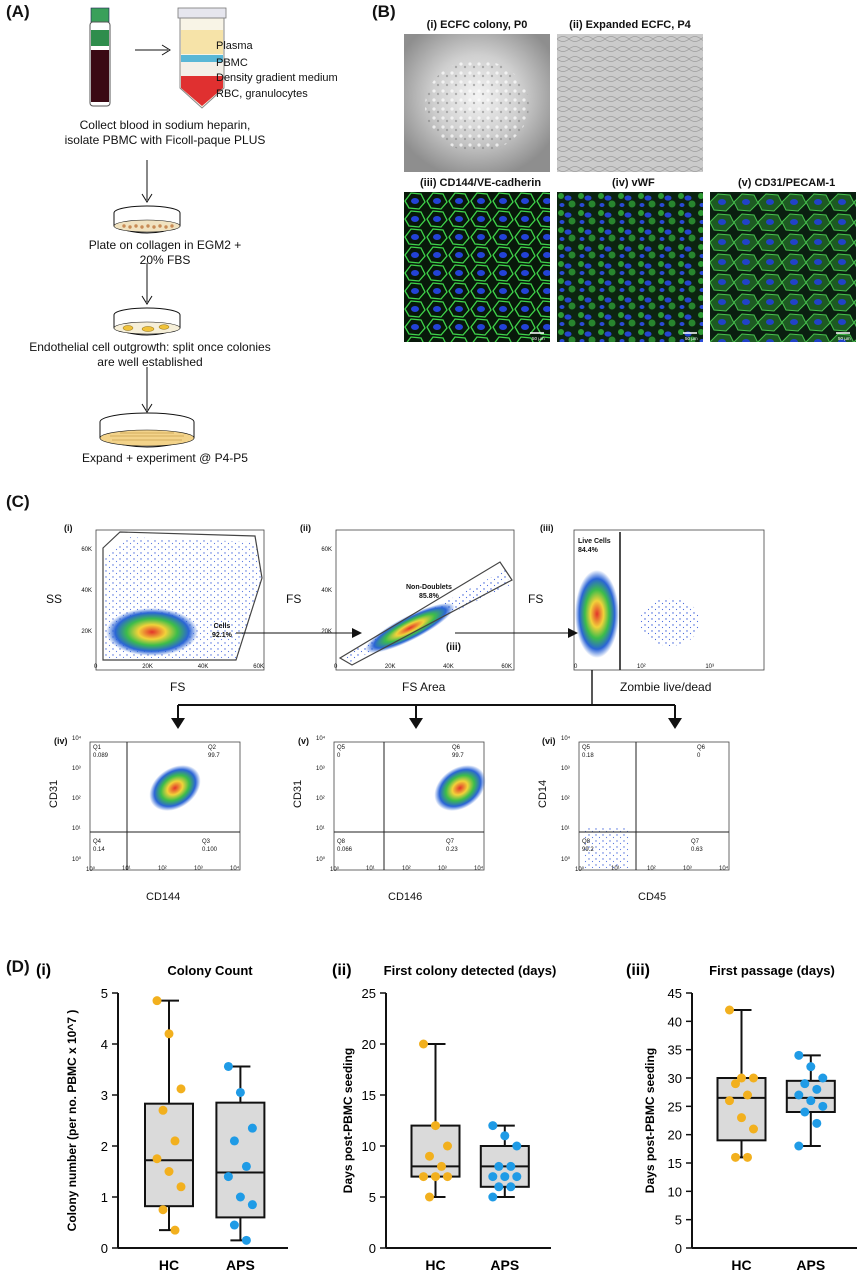 Image resolution: width=867 pixels, height=1280 pixels. I want to click on y-tick-label: 3, so click(104, 1095).